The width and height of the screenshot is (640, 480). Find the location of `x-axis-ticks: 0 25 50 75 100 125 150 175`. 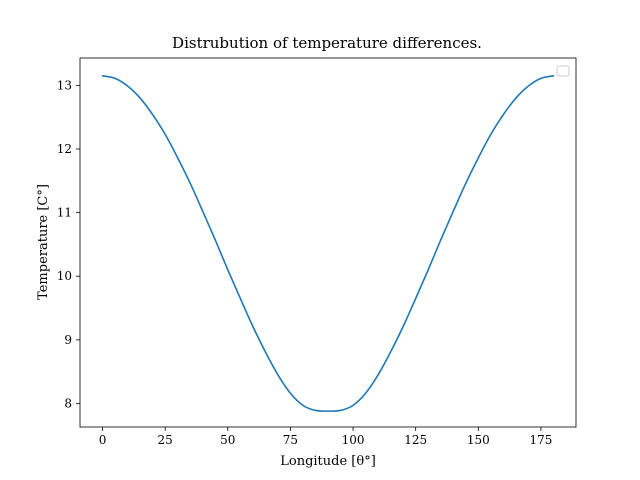

x-axis-ticks: 0 25 50 75 100 125 150 175 is located at coordinates (325, 437).